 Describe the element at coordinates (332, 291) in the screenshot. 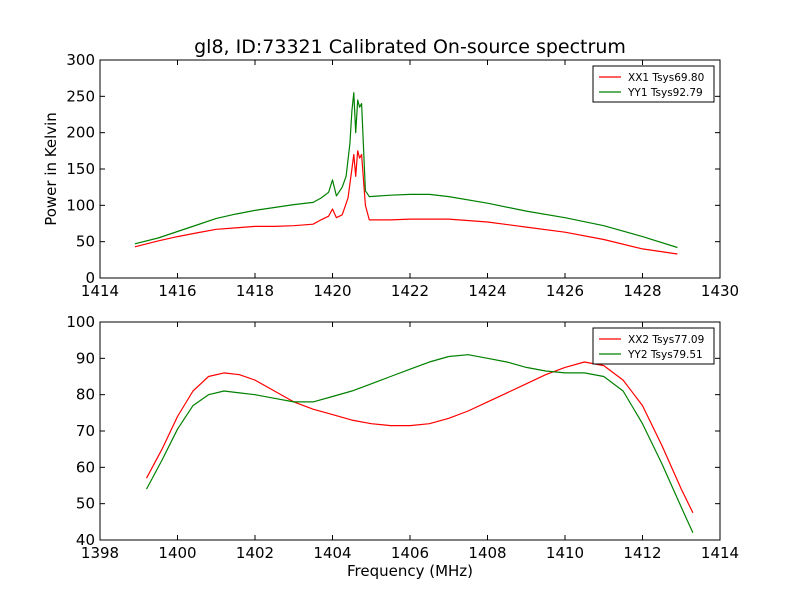

I see `x-tick-label: 1420` at that location.